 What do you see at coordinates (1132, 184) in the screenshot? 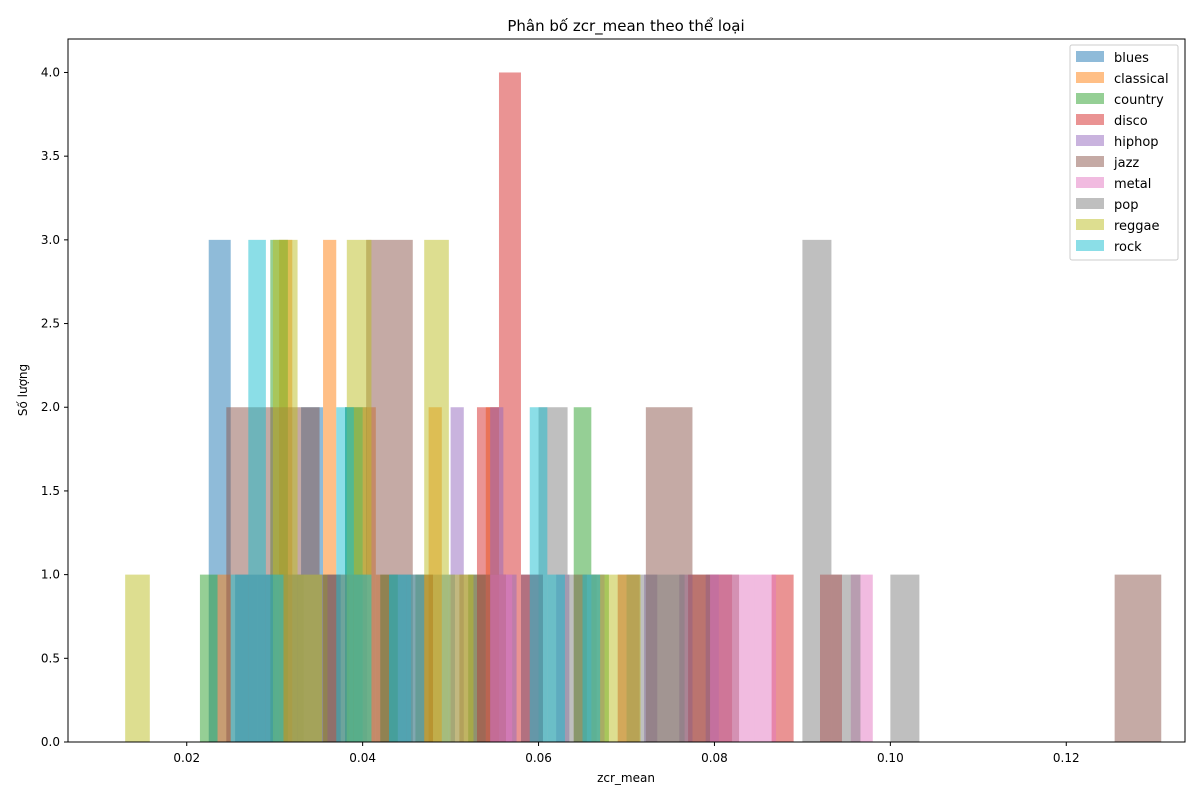
I see `legend-label-metal: metal` at bounding box center [1132, 184].